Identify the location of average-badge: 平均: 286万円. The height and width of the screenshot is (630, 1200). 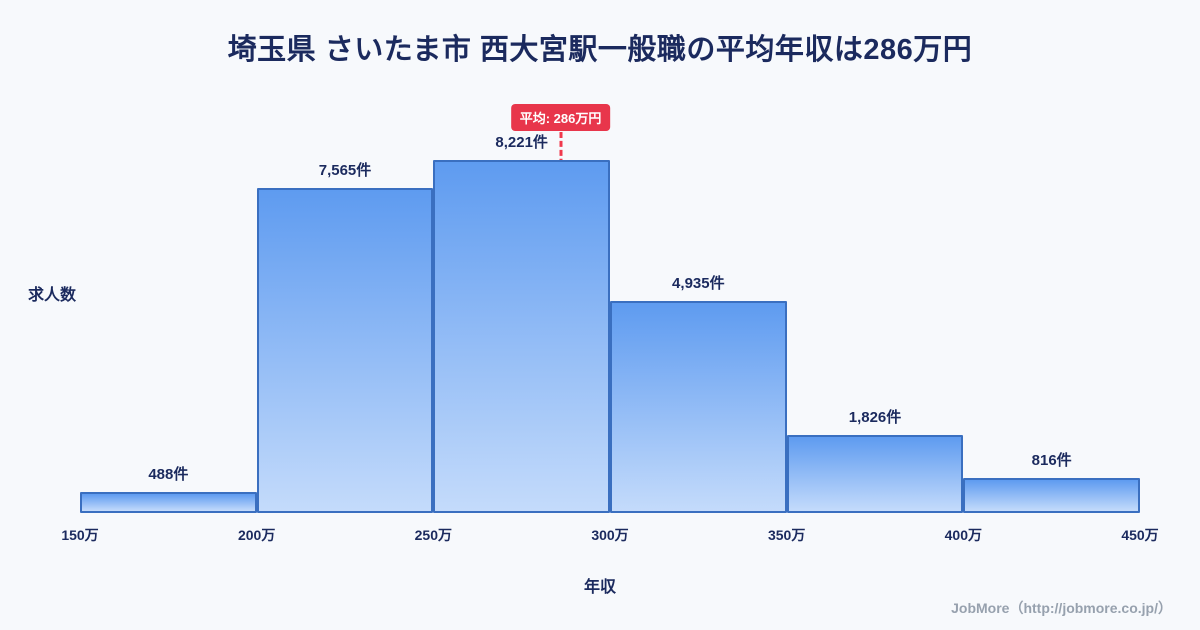
(560, 117).